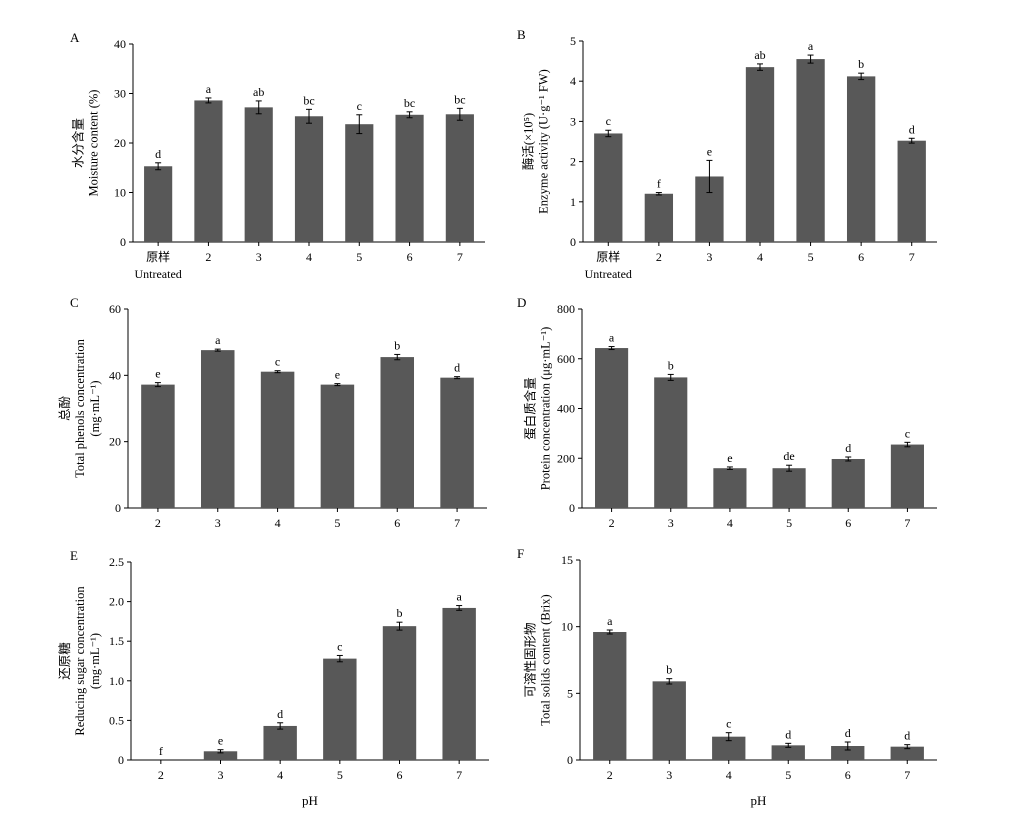  Describe the element at coordinates (115, 375) in the screenshot. I see `y-tick-label: 40` at that location.